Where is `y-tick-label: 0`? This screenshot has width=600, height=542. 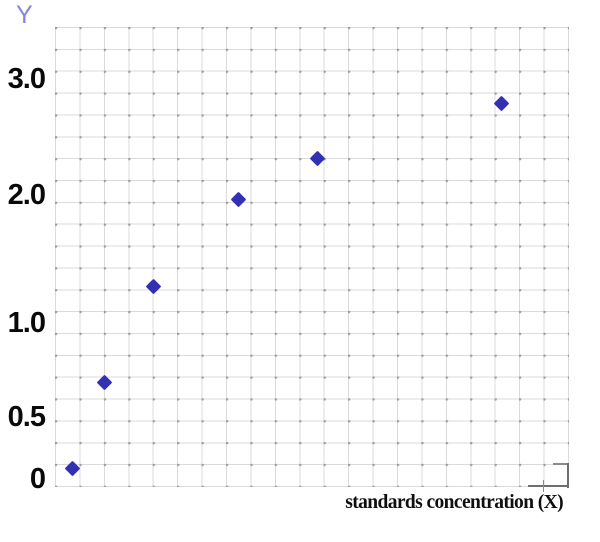
y-tick-label: 0 is located at coordinates (37, 479).